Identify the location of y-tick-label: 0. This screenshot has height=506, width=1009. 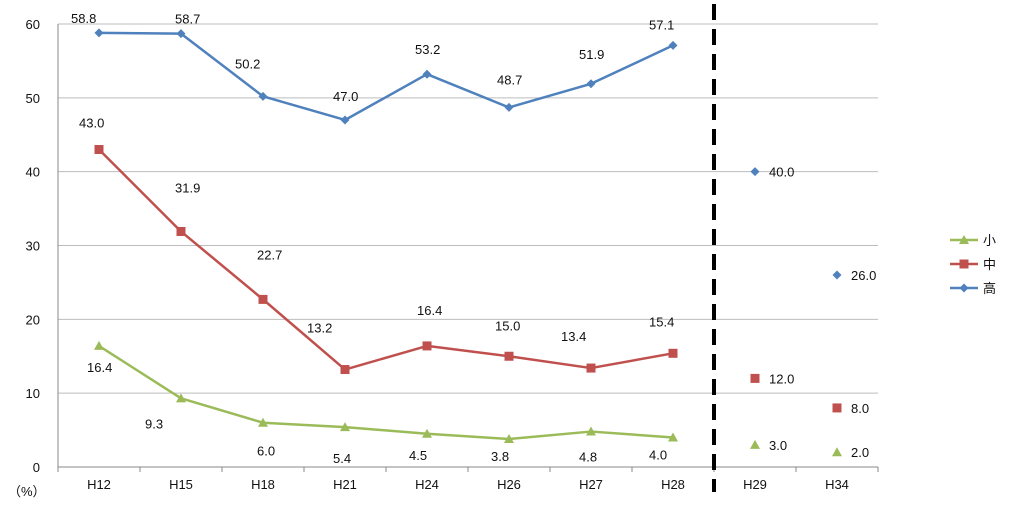
(36, 467).